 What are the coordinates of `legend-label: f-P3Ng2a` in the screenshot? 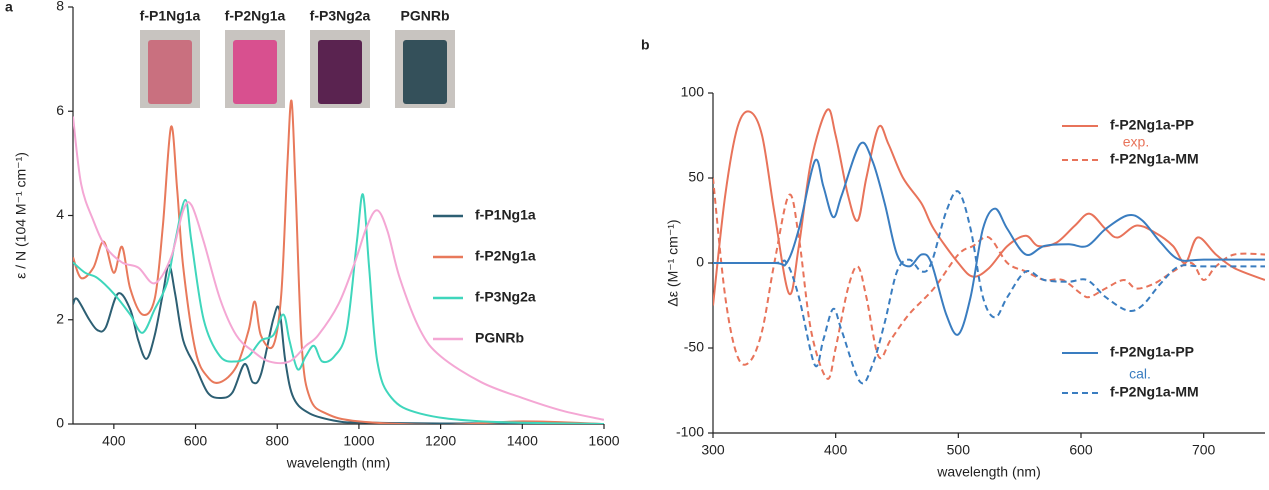 It's located at (505, 297).